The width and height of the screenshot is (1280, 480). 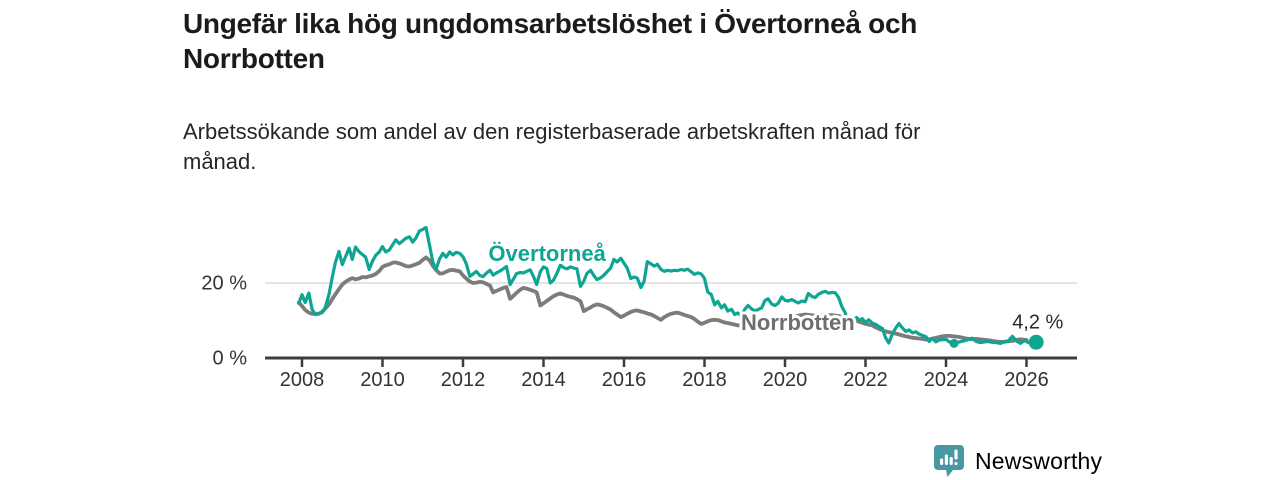 I want to click on x-tick-label: 2026, so click(x=1026, y=380).